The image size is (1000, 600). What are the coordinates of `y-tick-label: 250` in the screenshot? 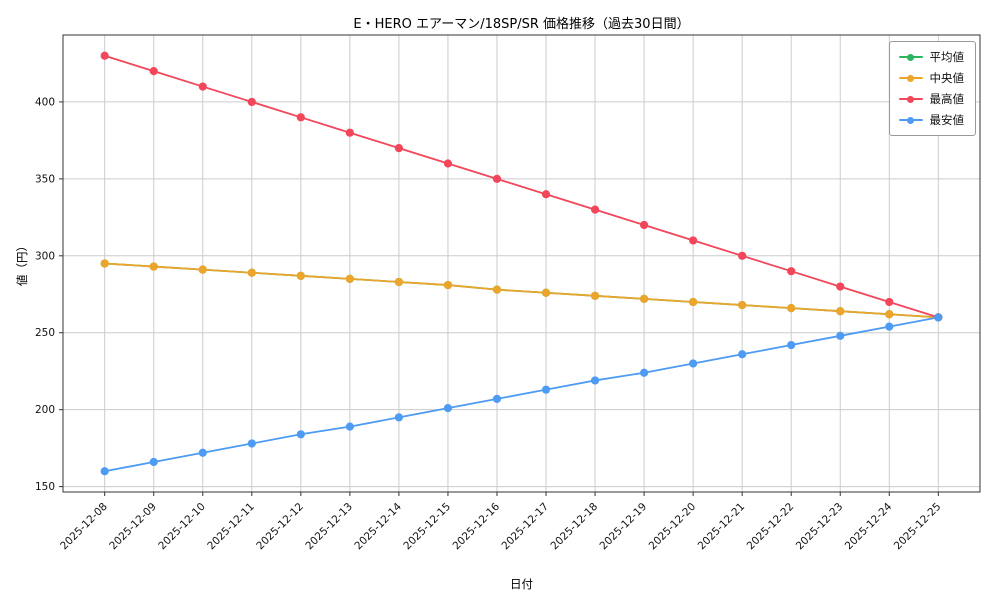 It's located at (45, 333).